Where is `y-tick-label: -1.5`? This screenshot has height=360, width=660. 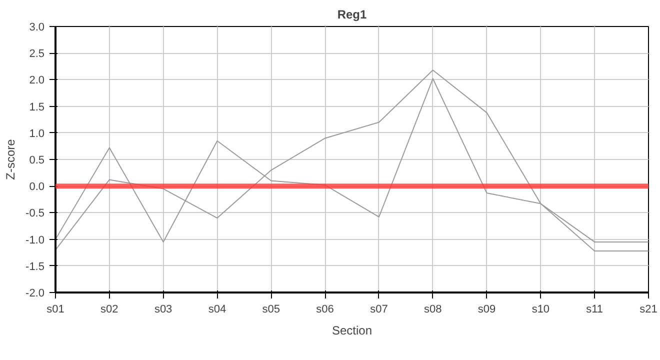
y-tick-label: -1.5 is located at coordinates (35, 266).